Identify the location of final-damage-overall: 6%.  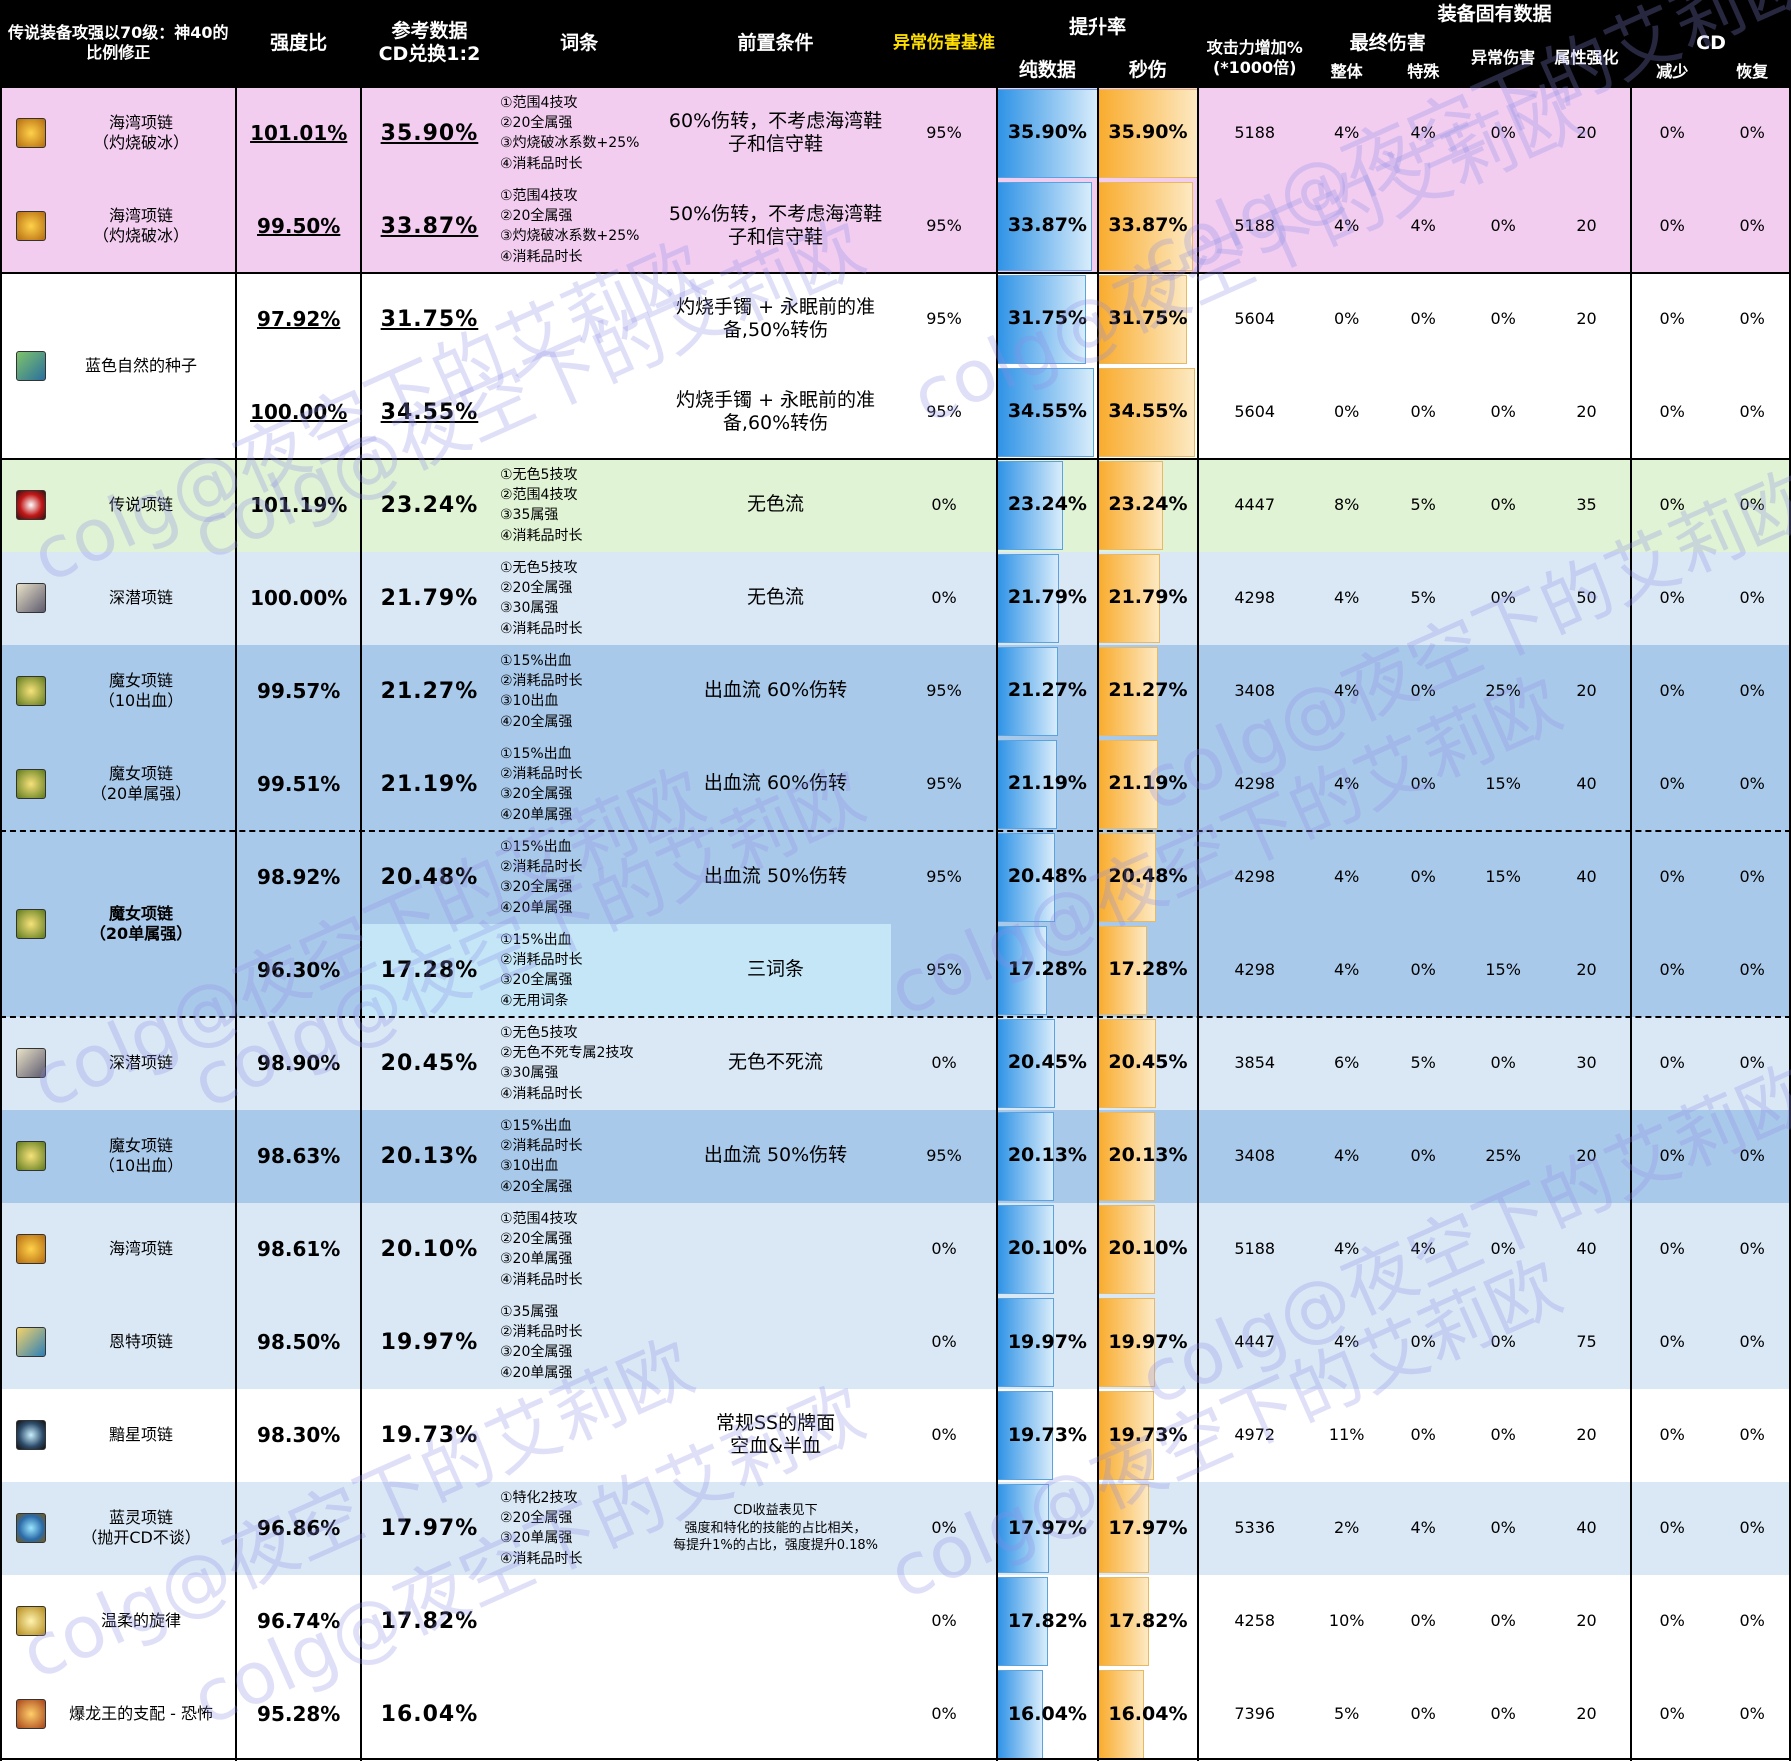
(1346, 1063).